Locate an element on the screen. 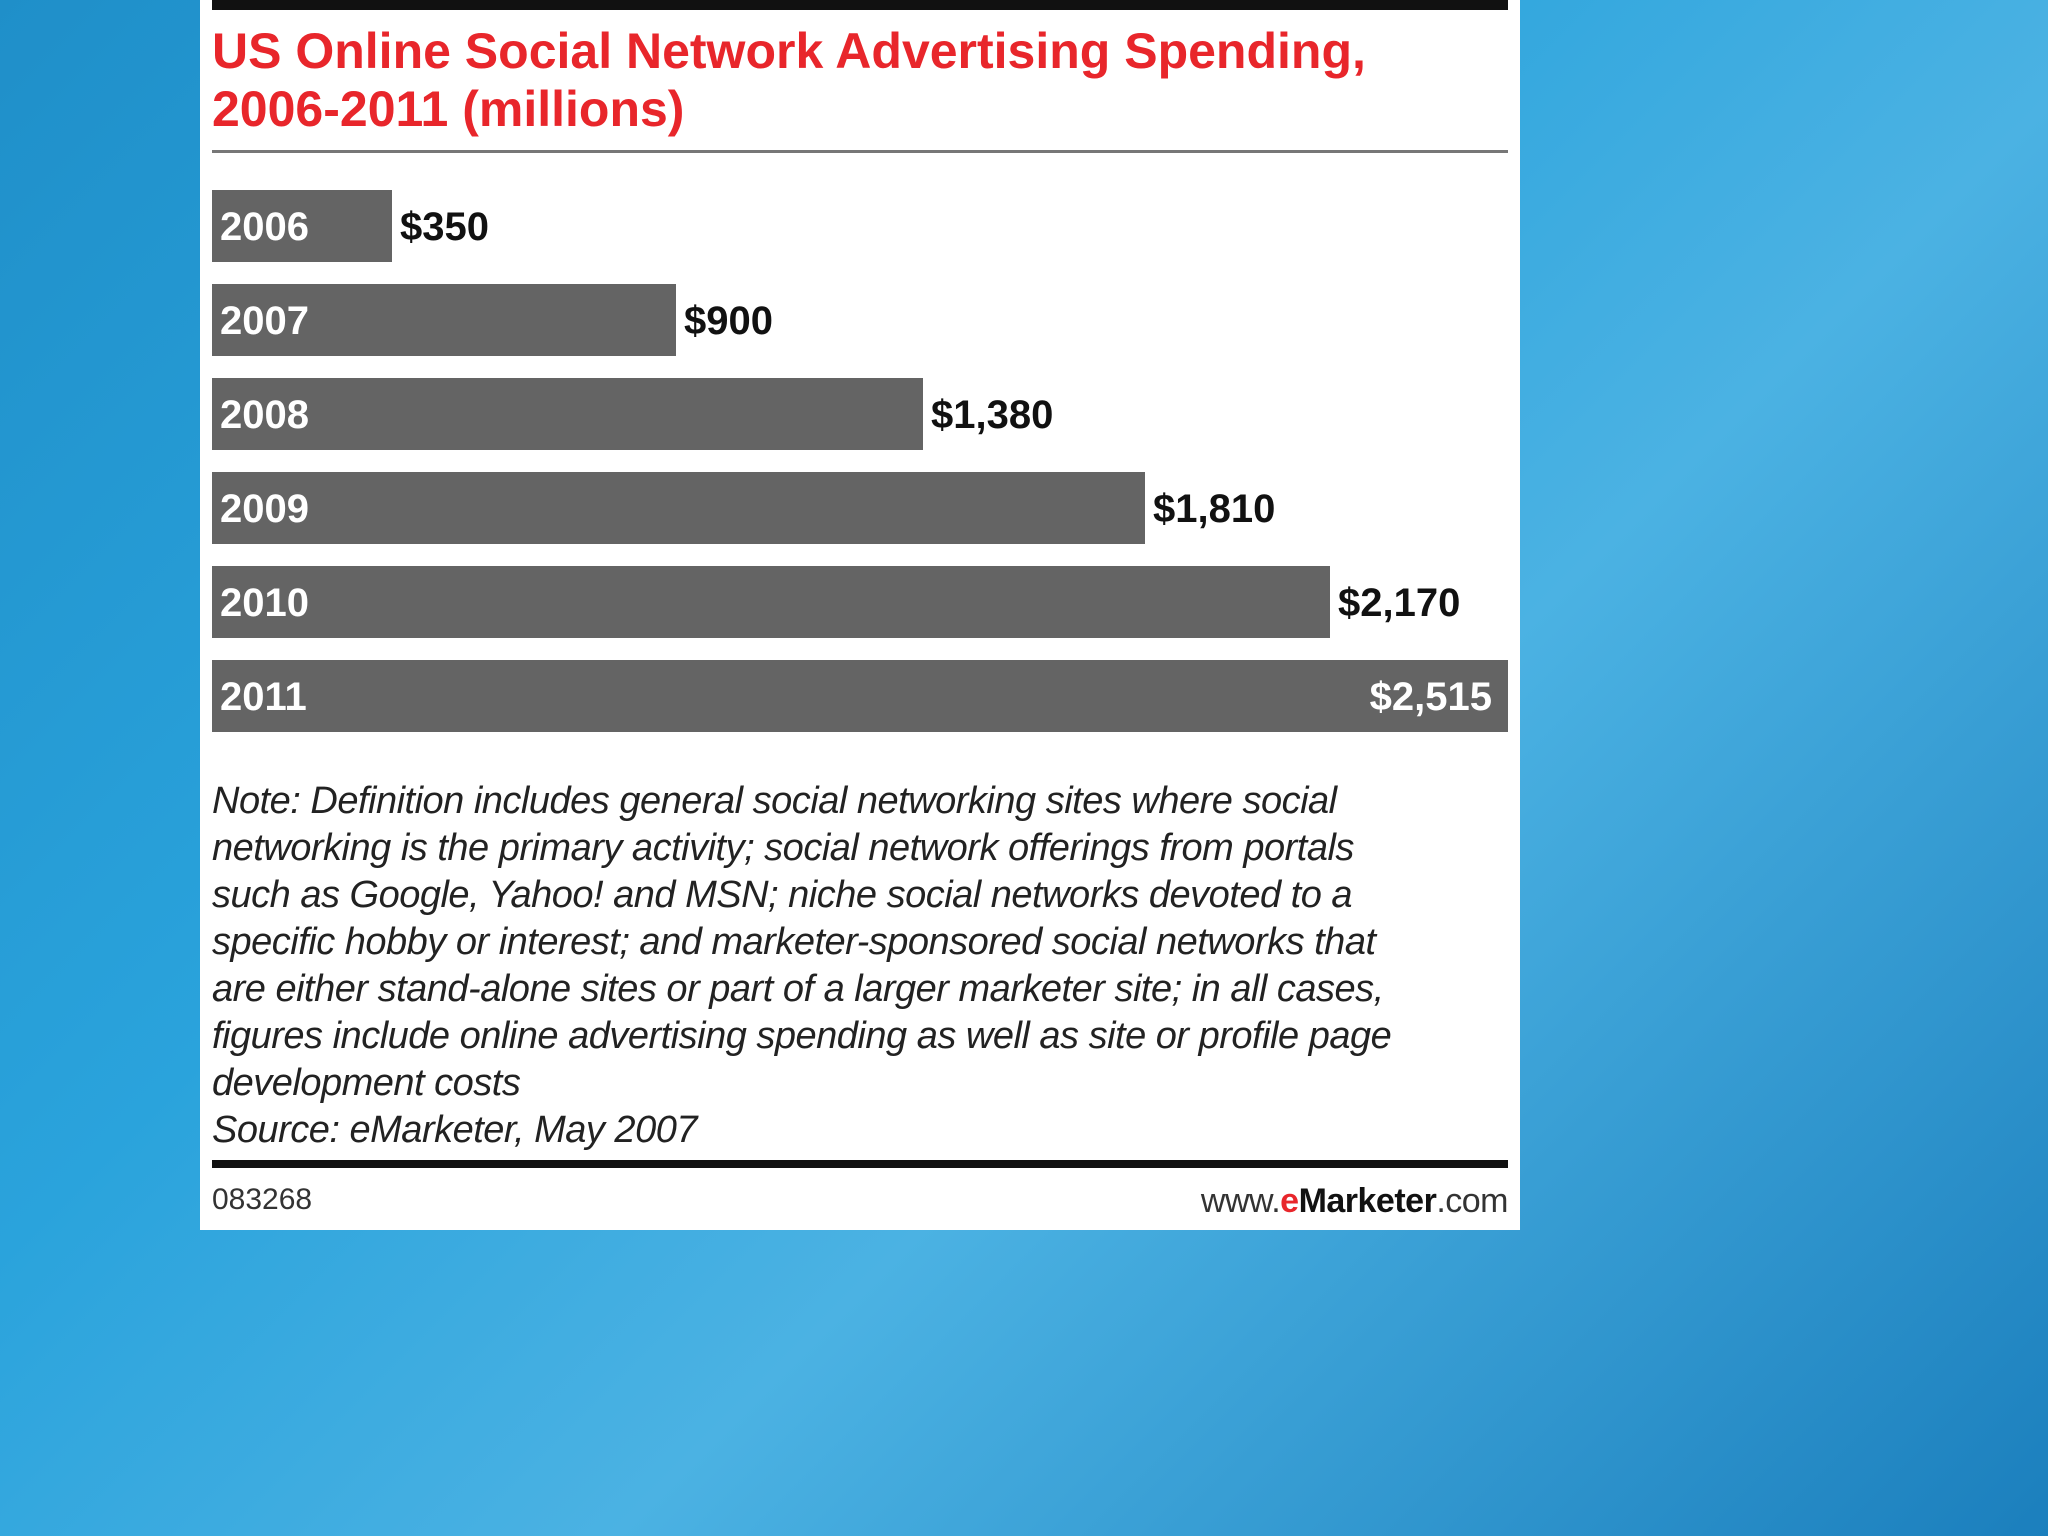 The width and height of the screenshot is (2048, 1536). bar-2006 is located at coordinates (302, 226).